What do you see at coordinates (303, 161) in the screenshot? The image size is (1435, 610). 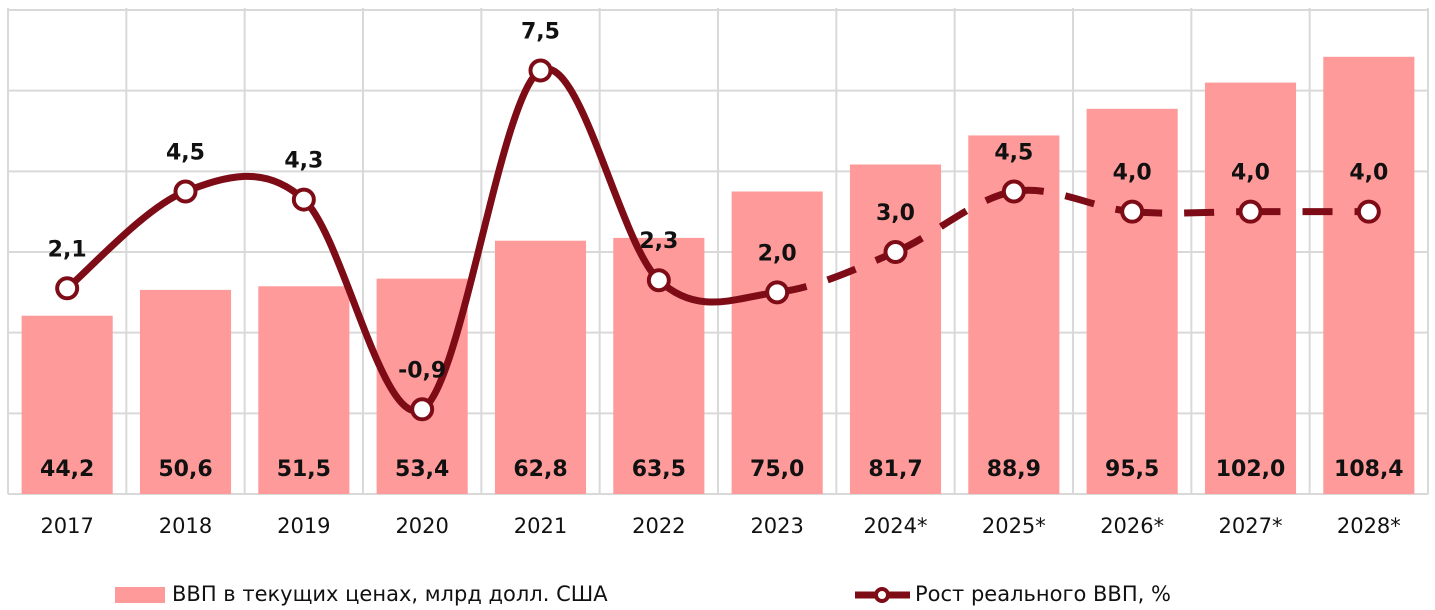 I see `line-value-label: 4,3` at bounding box center [303, 161].